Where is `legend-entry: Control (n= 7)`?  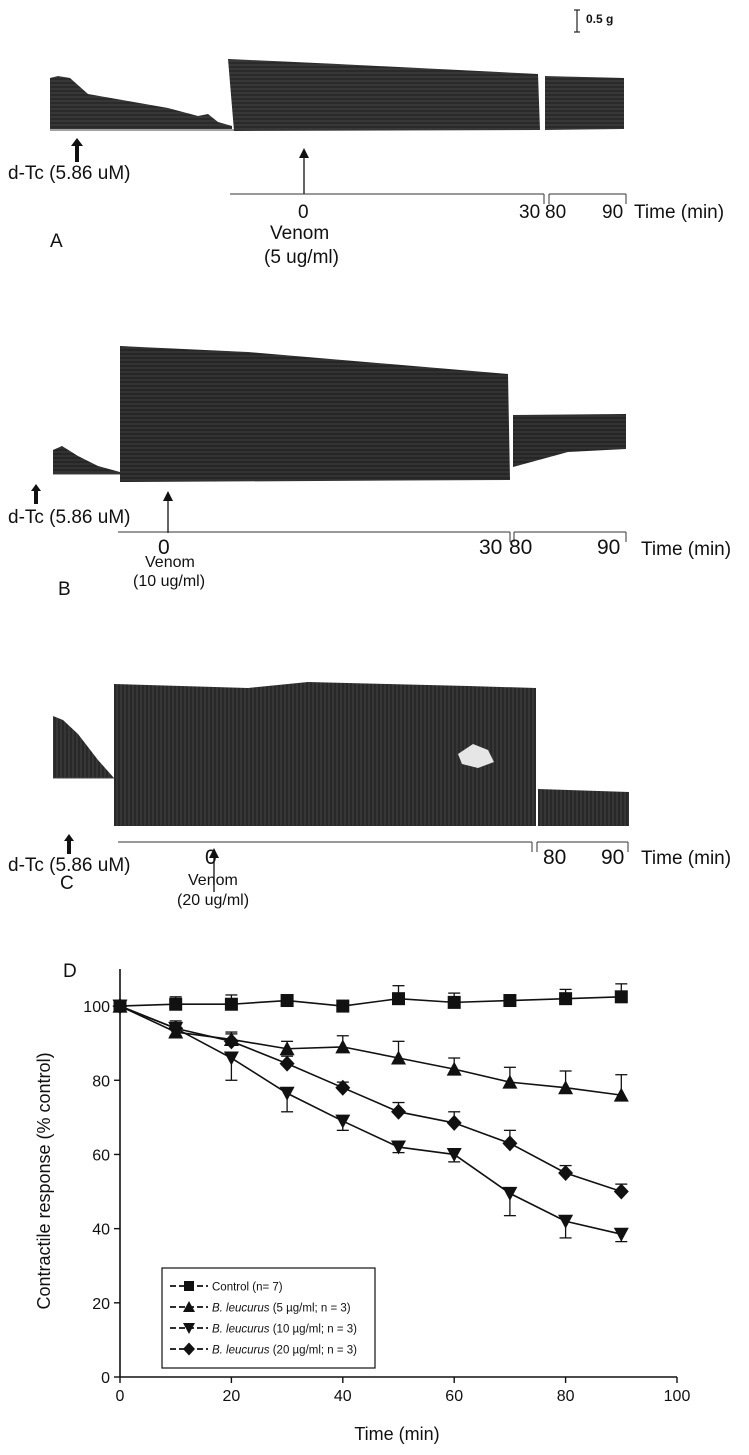
legend-entry: Control (n= 7) is located at coordinates (247, 1288).